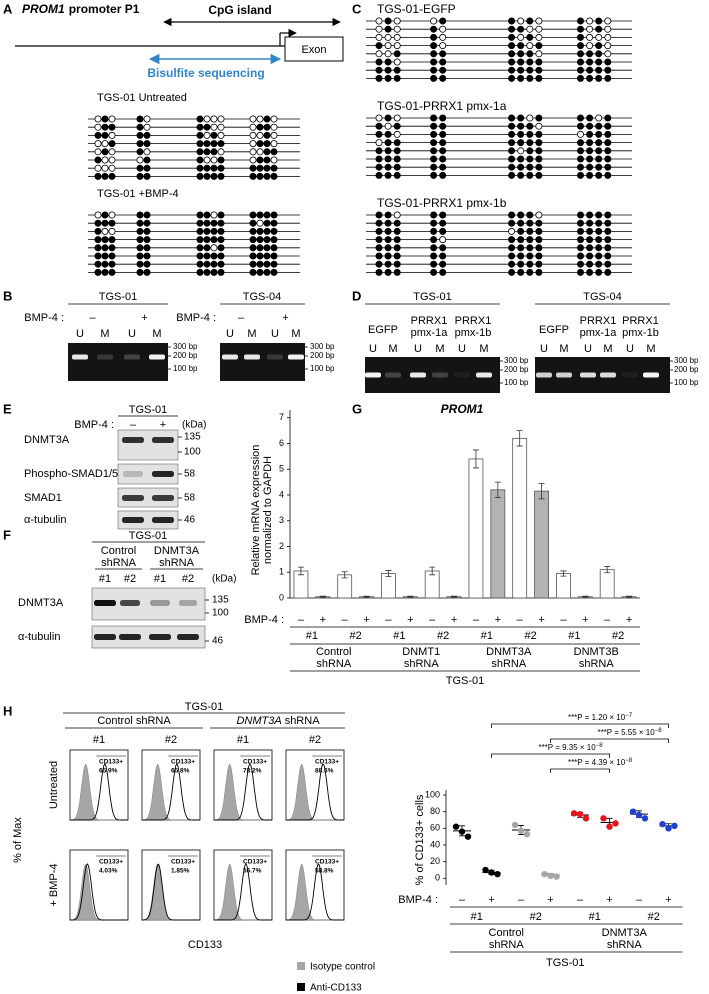 The image size is (709, 994). What do you see at coordinates (188, 579) in the screenshot?
I see `label: #2` at bounding box center [188, 579].